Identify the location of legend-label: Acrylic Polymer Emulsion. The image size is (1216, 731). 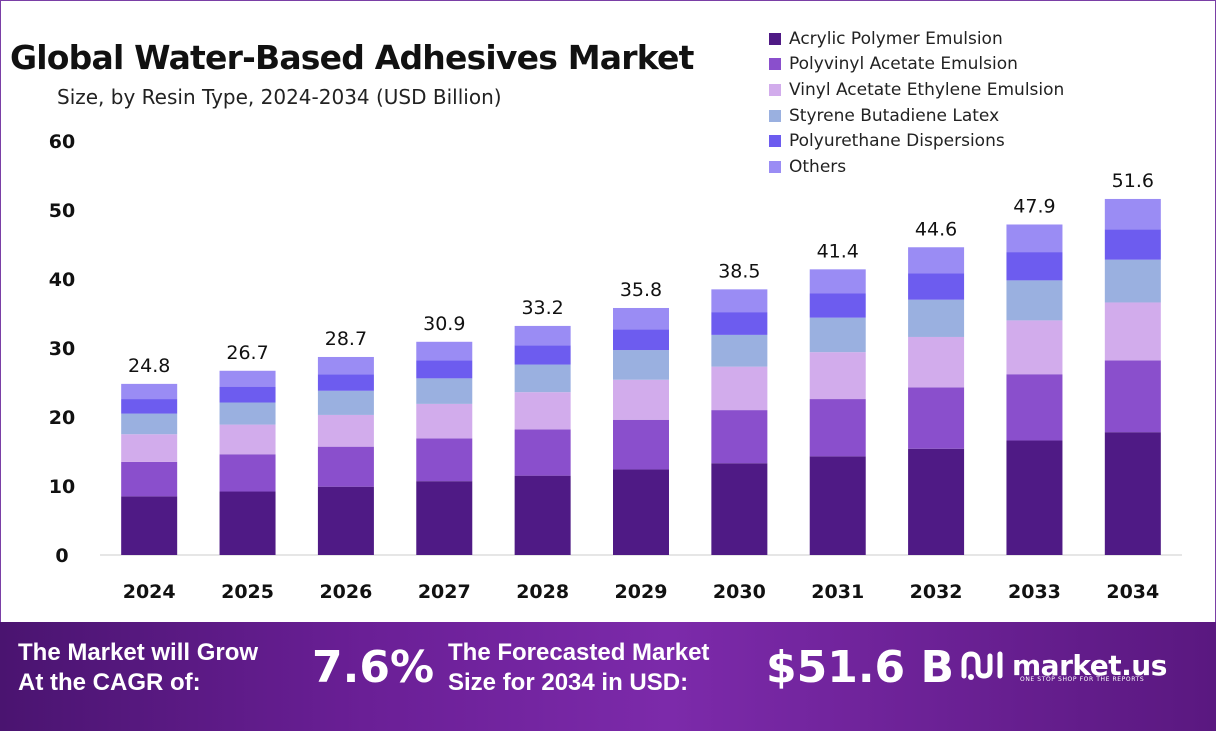
(896, 38).